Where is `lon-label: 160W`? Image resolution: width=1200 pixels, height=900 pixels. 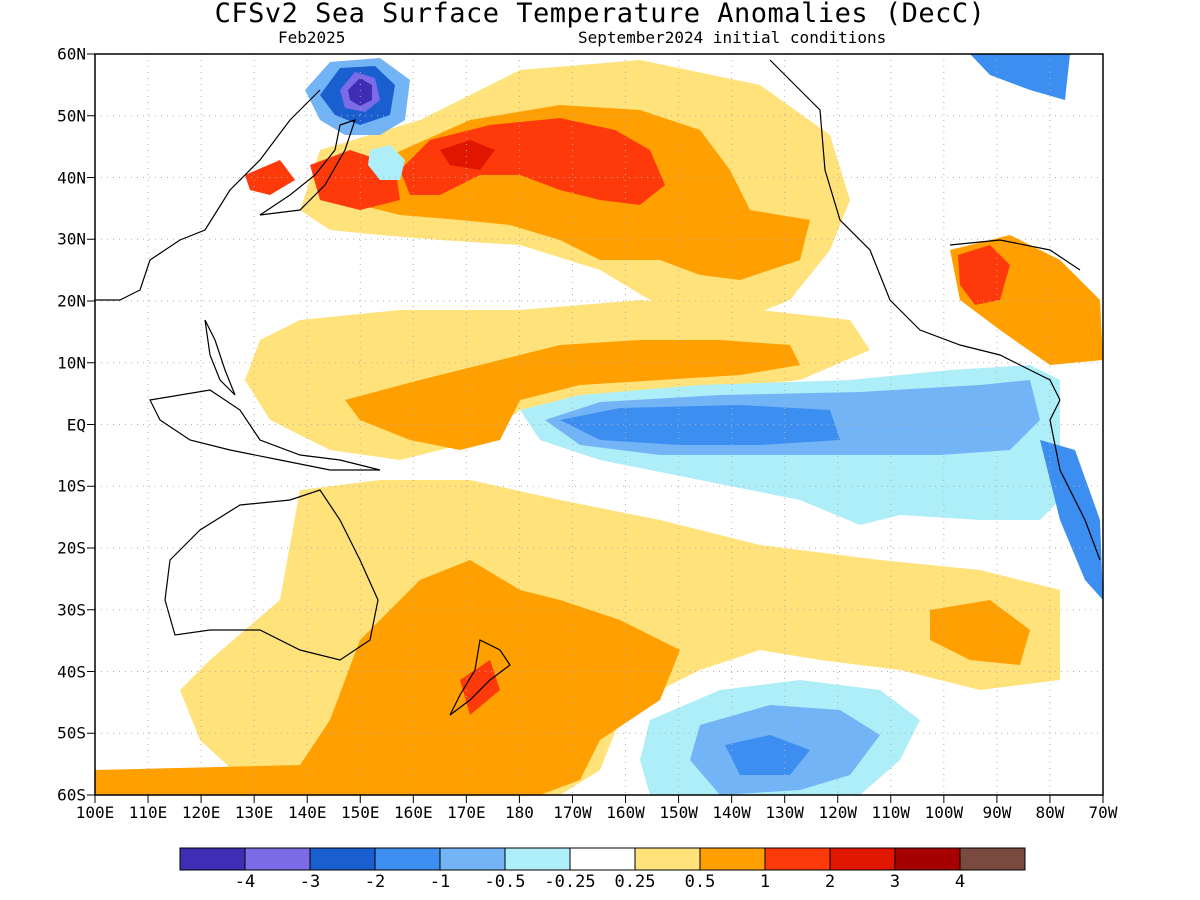 lon-label: 160W is located at coordinates (625, 812).